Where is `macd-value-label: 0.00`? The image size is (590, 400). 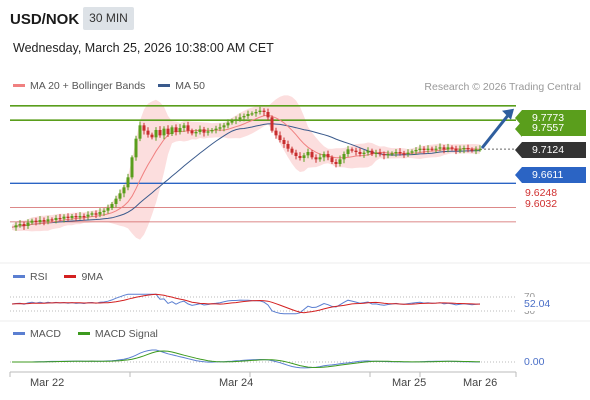
macd-value-label: 0.00 is located at coordinates (534, 362).